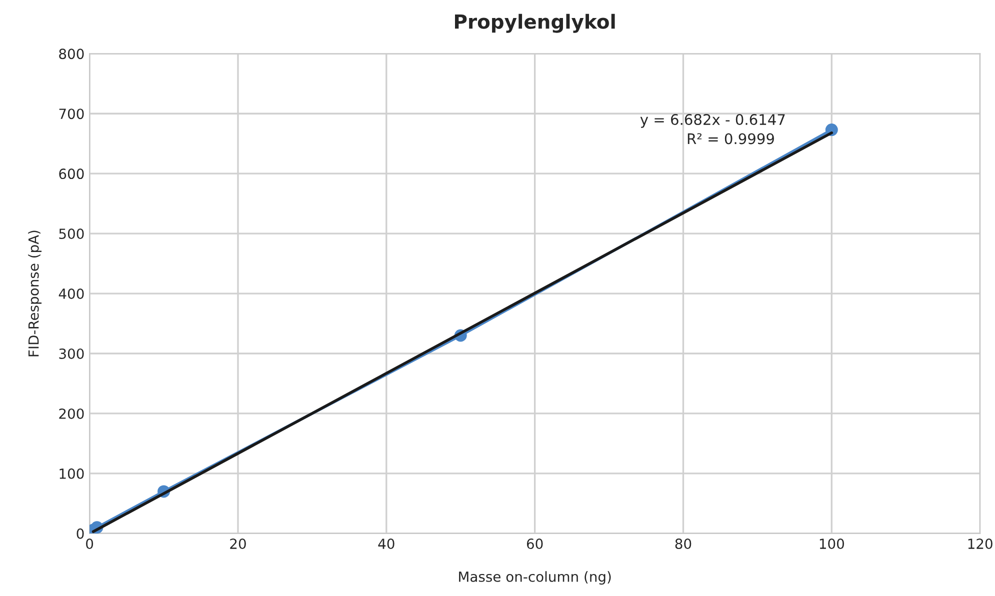 The image size is (995, 596). What do you see at coordinates (535, 23) in the screenshot?
I see `chart-title: Propylenglykol` at bounding box center [535, 23].